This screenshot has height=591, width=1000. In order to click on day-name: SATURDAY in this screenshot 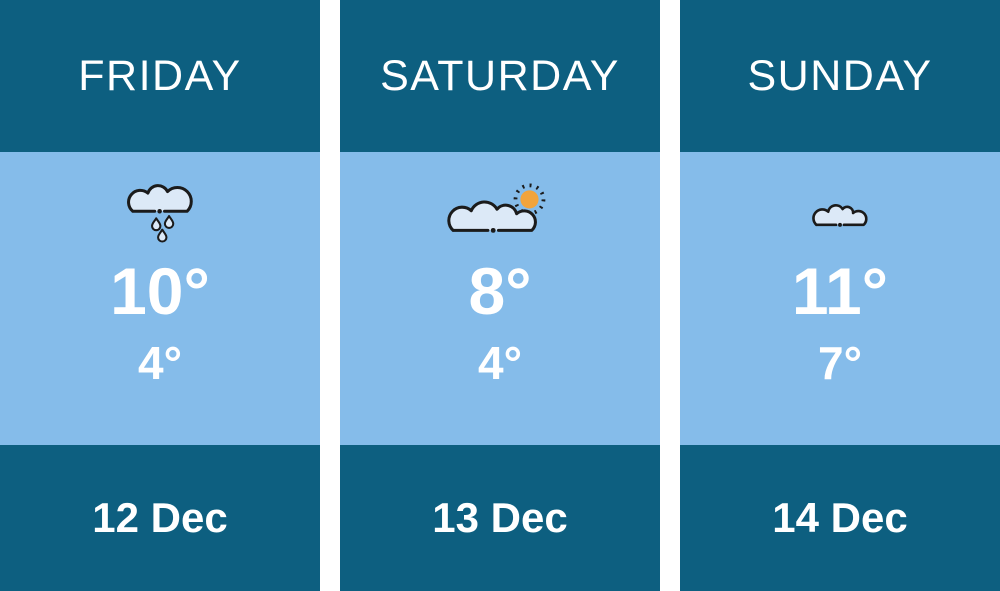, I will do `click(500, 75)`.